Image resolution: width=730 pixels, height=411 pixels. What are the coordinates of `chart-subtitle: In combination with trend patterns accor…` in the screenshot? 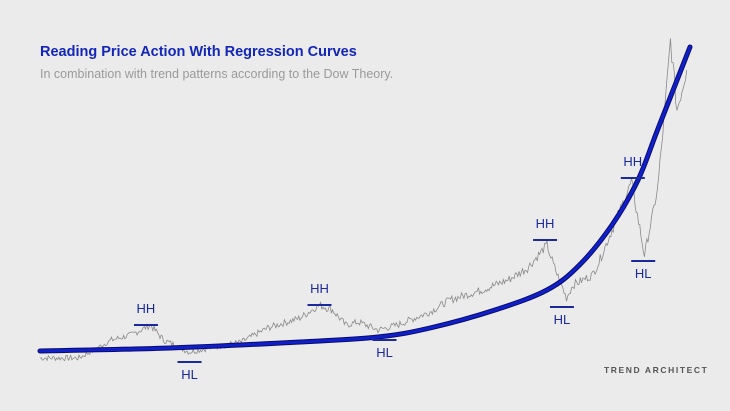 It's located at (217, 74).